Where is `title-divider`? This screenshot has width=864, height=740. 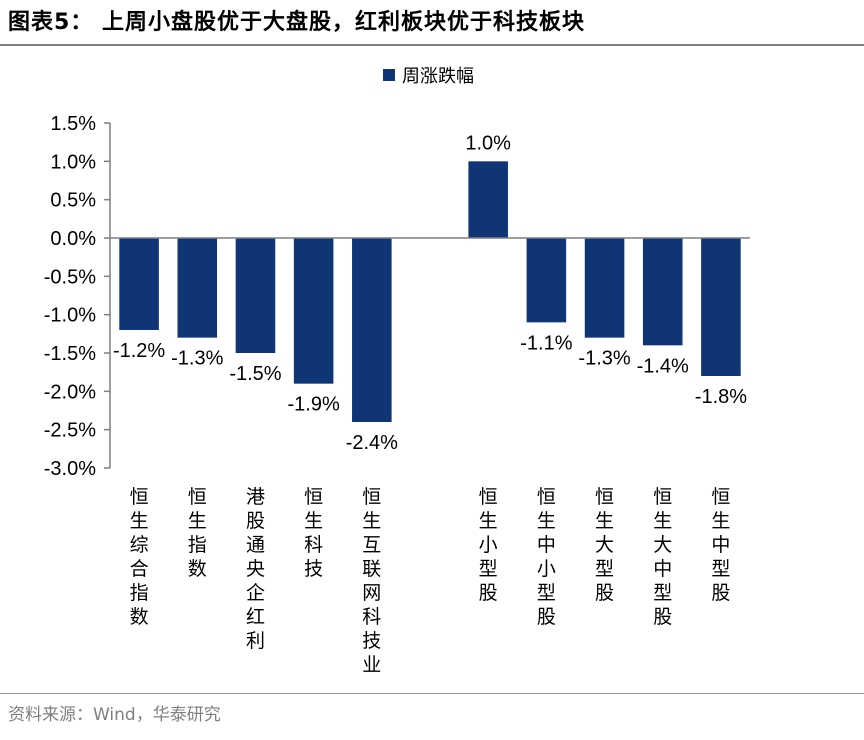
title-divider is located at coordinates (432, 45).